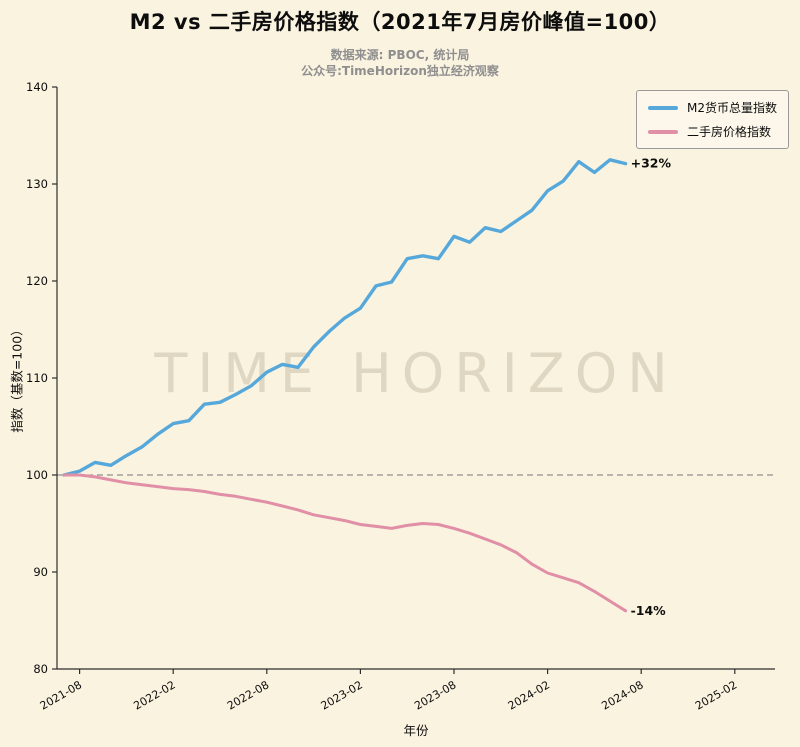  What do you see at coordinates (342, 695) in the screenshot?
I see `x-tick-label: 2023-02` at bounding box center [342, 695].